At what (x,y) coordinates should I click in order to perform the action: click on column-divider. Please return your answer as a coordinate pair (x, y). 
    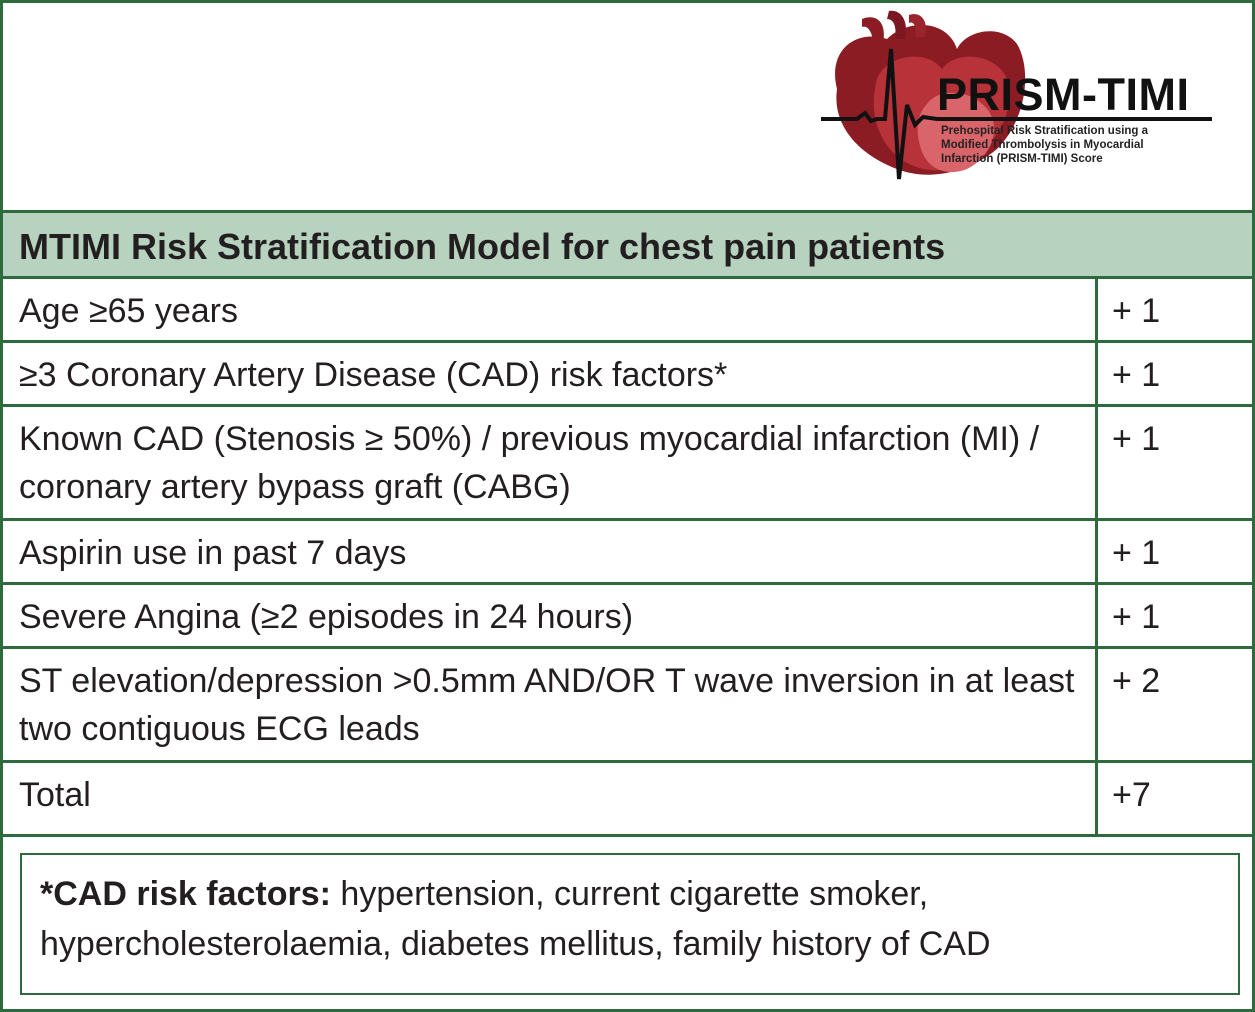
    Looking at the image, I should click on (1096, 557).